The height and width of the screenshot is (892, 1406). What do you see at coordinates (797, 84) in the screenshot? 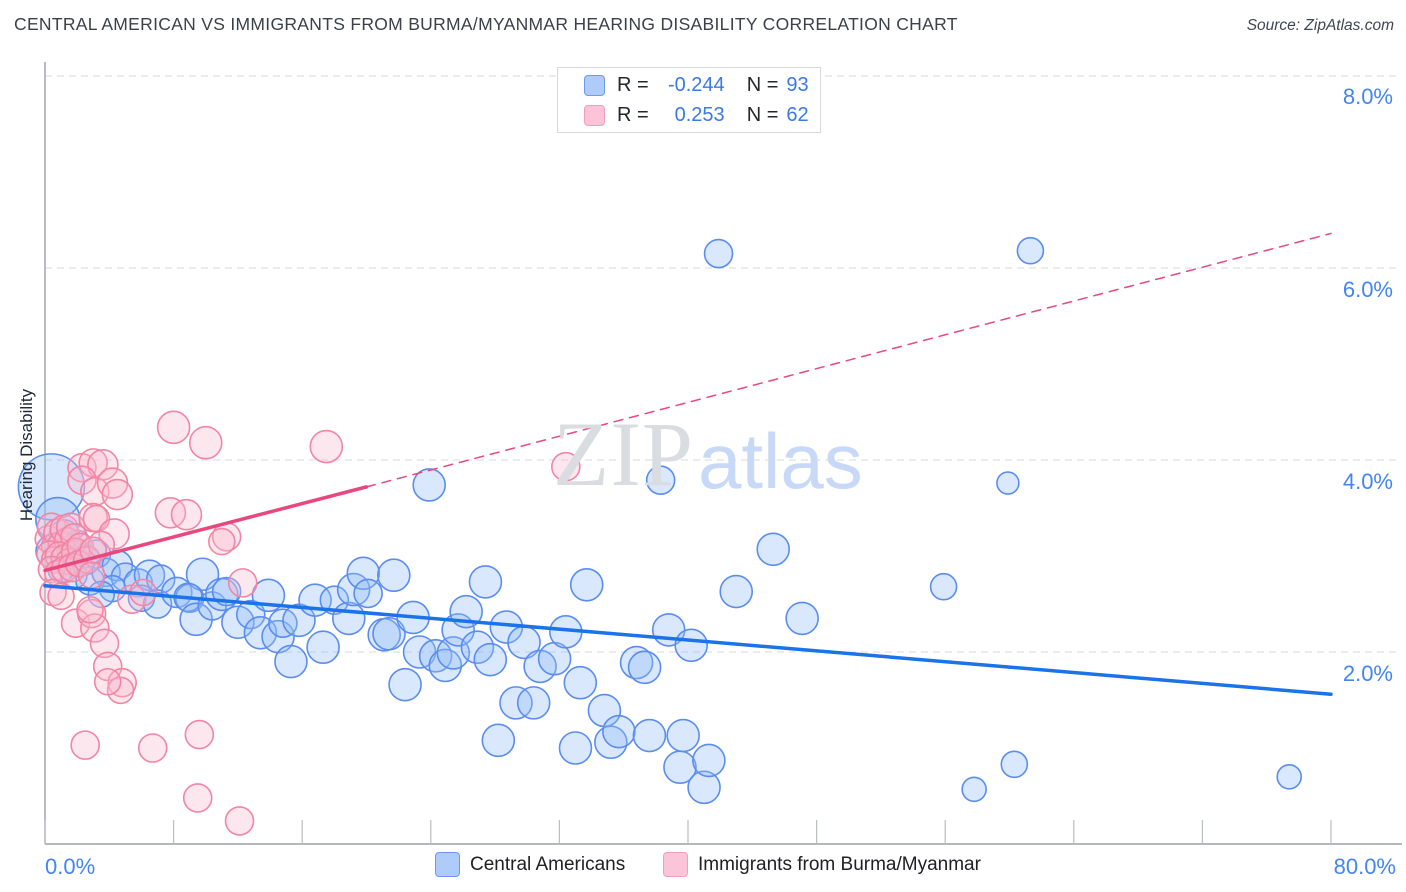
I see `n-value: 93` at bounding box center [797, 84].